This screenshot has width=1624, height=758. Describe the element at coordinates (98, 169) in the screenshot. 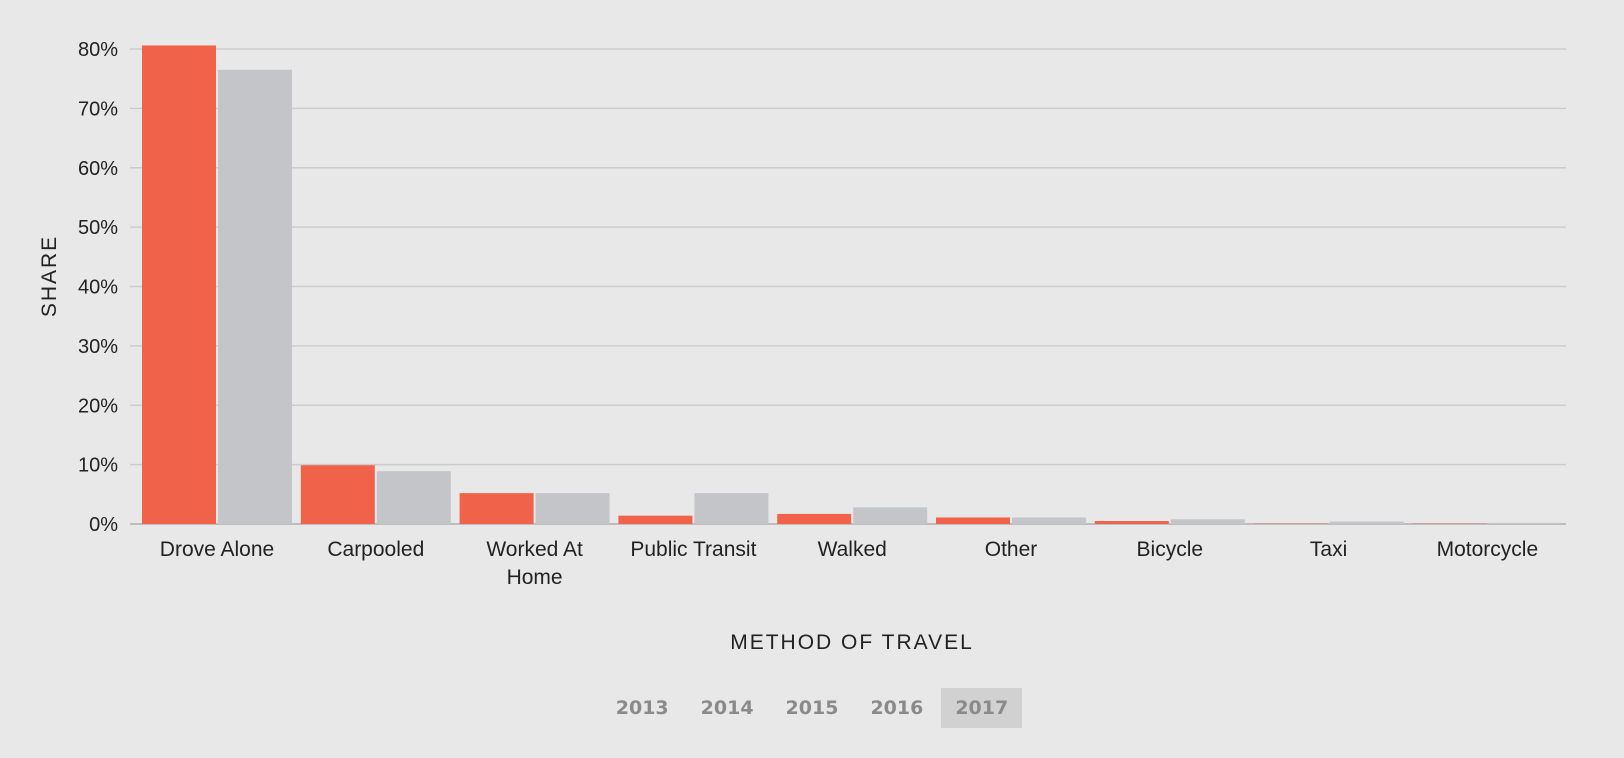

I see `y-tick-label: 60%` at that location.